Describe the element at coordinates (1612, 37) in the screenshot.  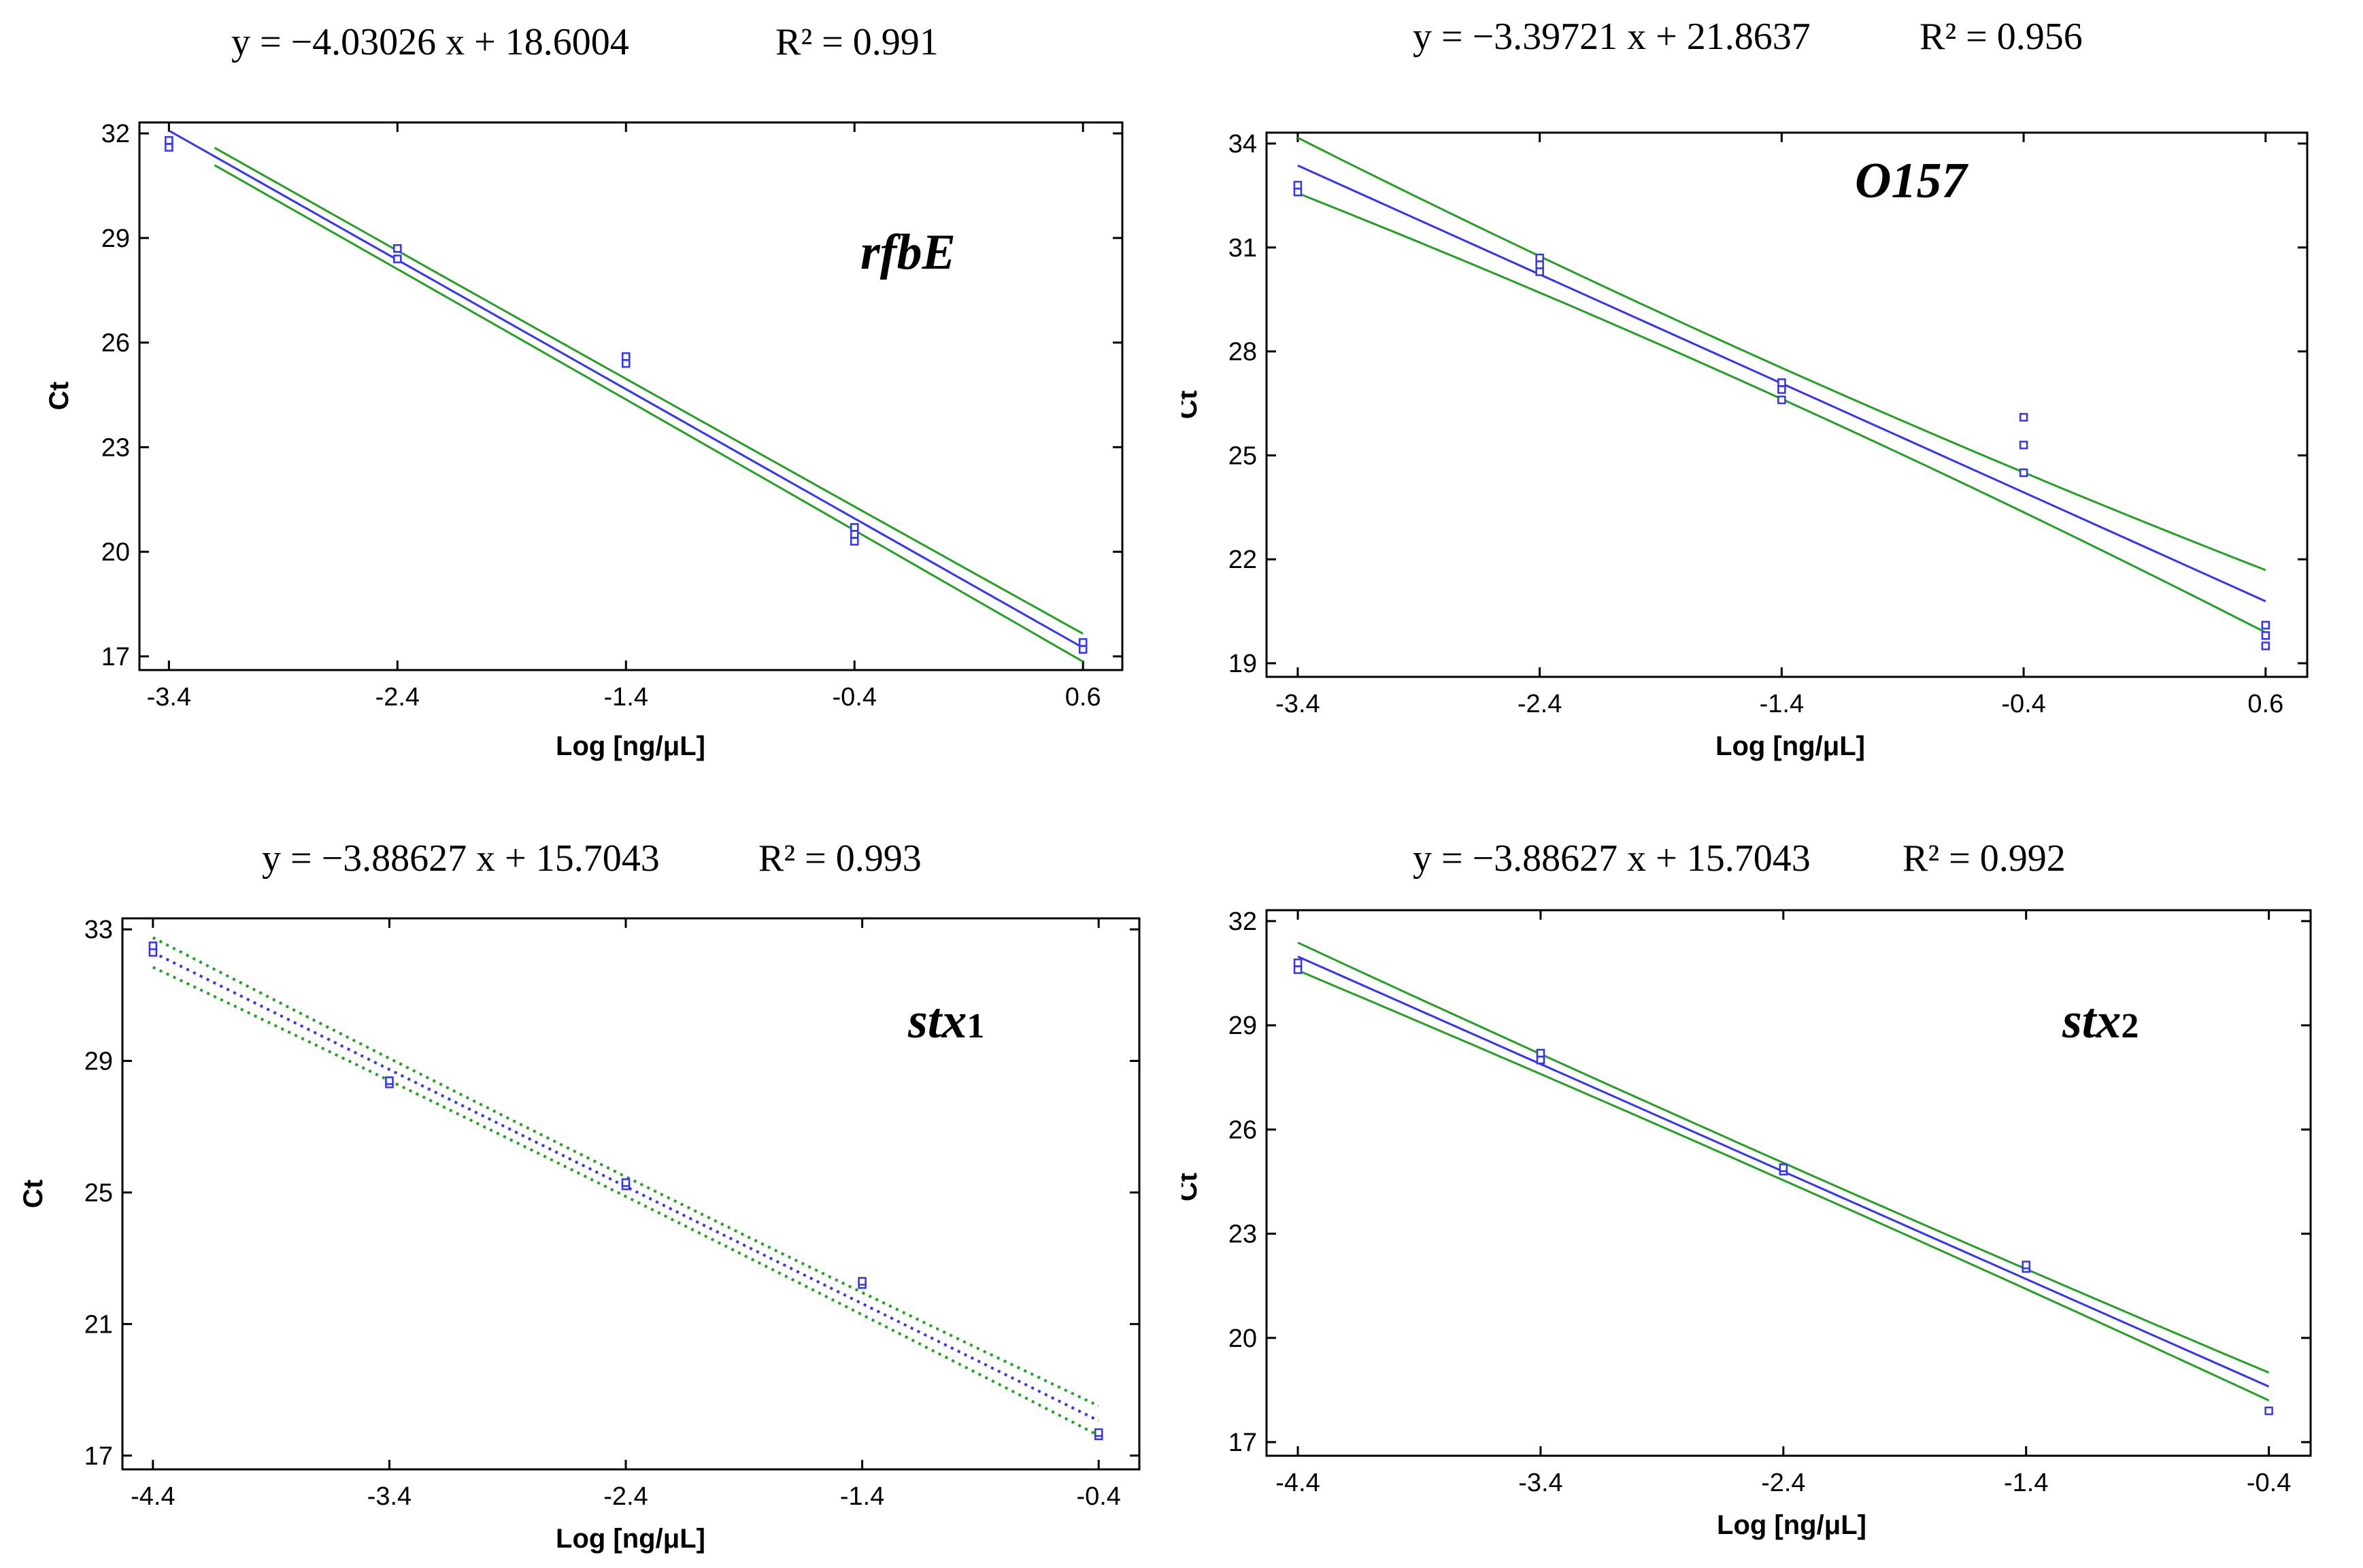
I see `equation-label: y = −3.39721 x + 21.8637` at that location.